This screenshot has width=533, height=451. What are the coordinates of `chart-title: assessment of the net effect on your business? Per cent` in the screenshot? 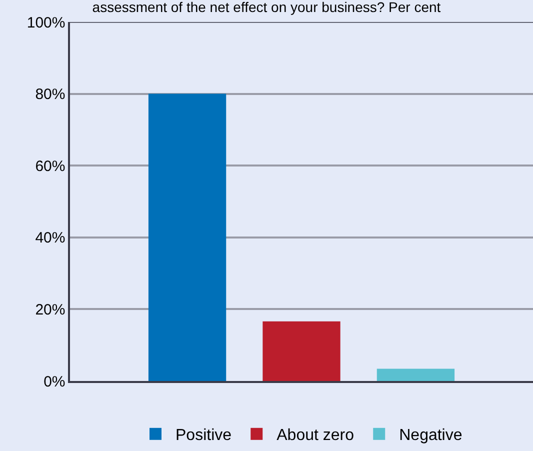 It's located at (266, 8).